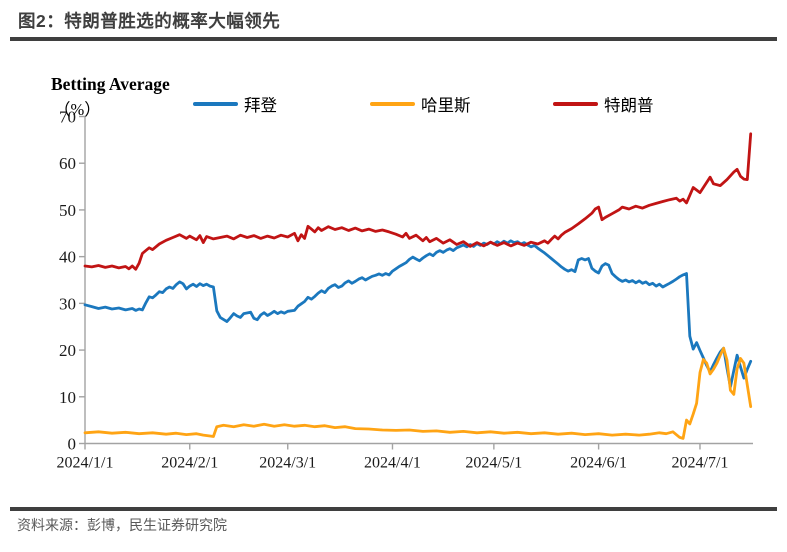 Image resolution: width=787 pixels, height=552 pixels. Describe the element at coordinates (72, 444) in the screenshot. I see `y-tick-label: 0` at that location.